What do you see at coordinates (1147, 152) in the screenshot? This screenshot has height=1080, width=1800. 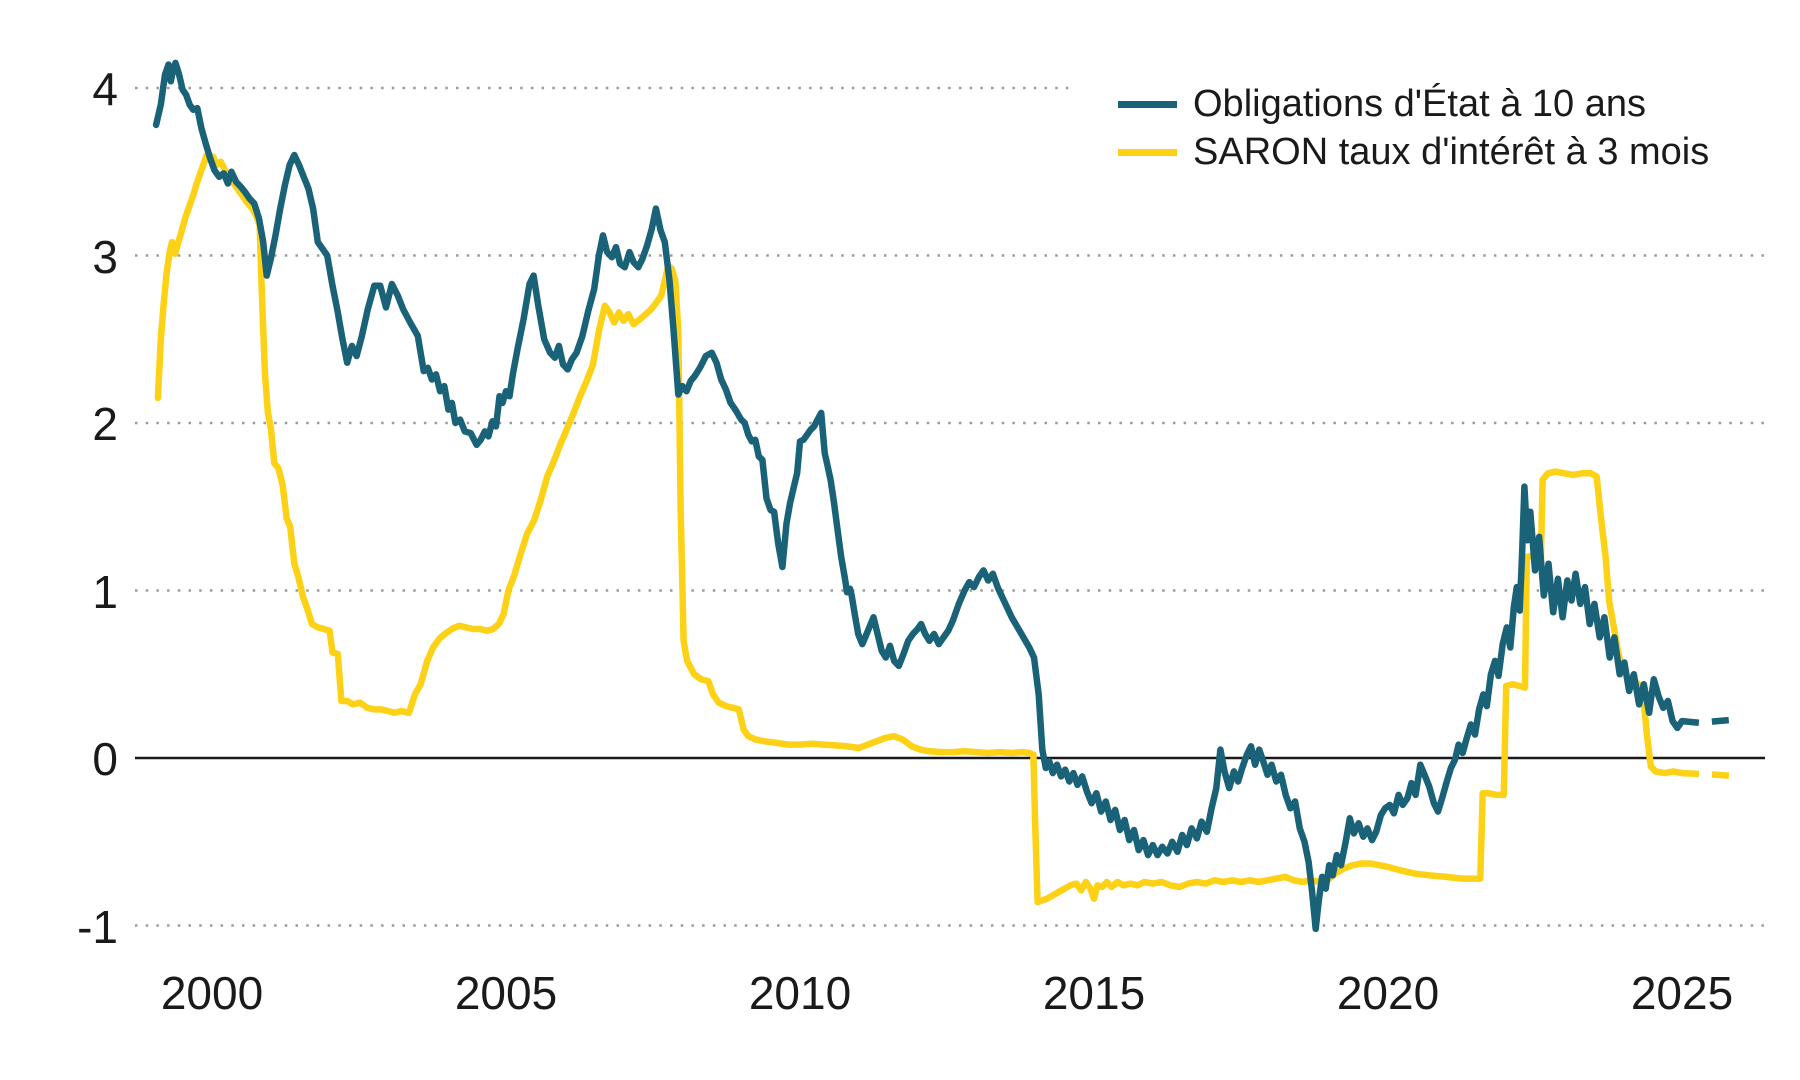 I see `saron-line-swatch-icon` at bounding box center [1147, 152].